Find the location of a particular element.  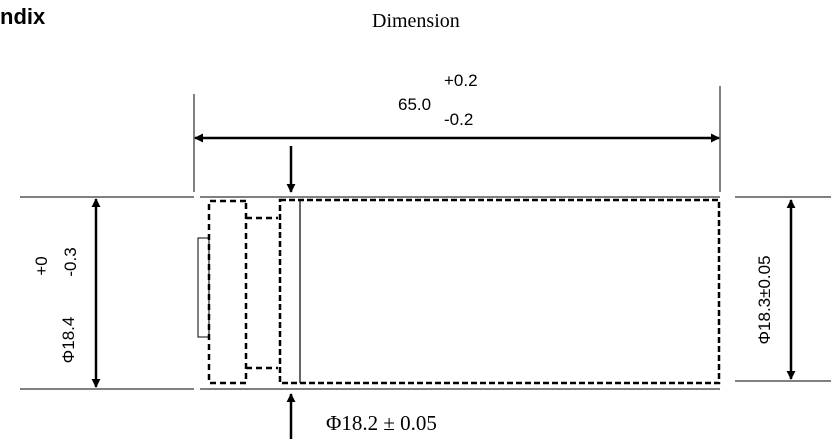

neck-segment is located at coordinates (262, 293).